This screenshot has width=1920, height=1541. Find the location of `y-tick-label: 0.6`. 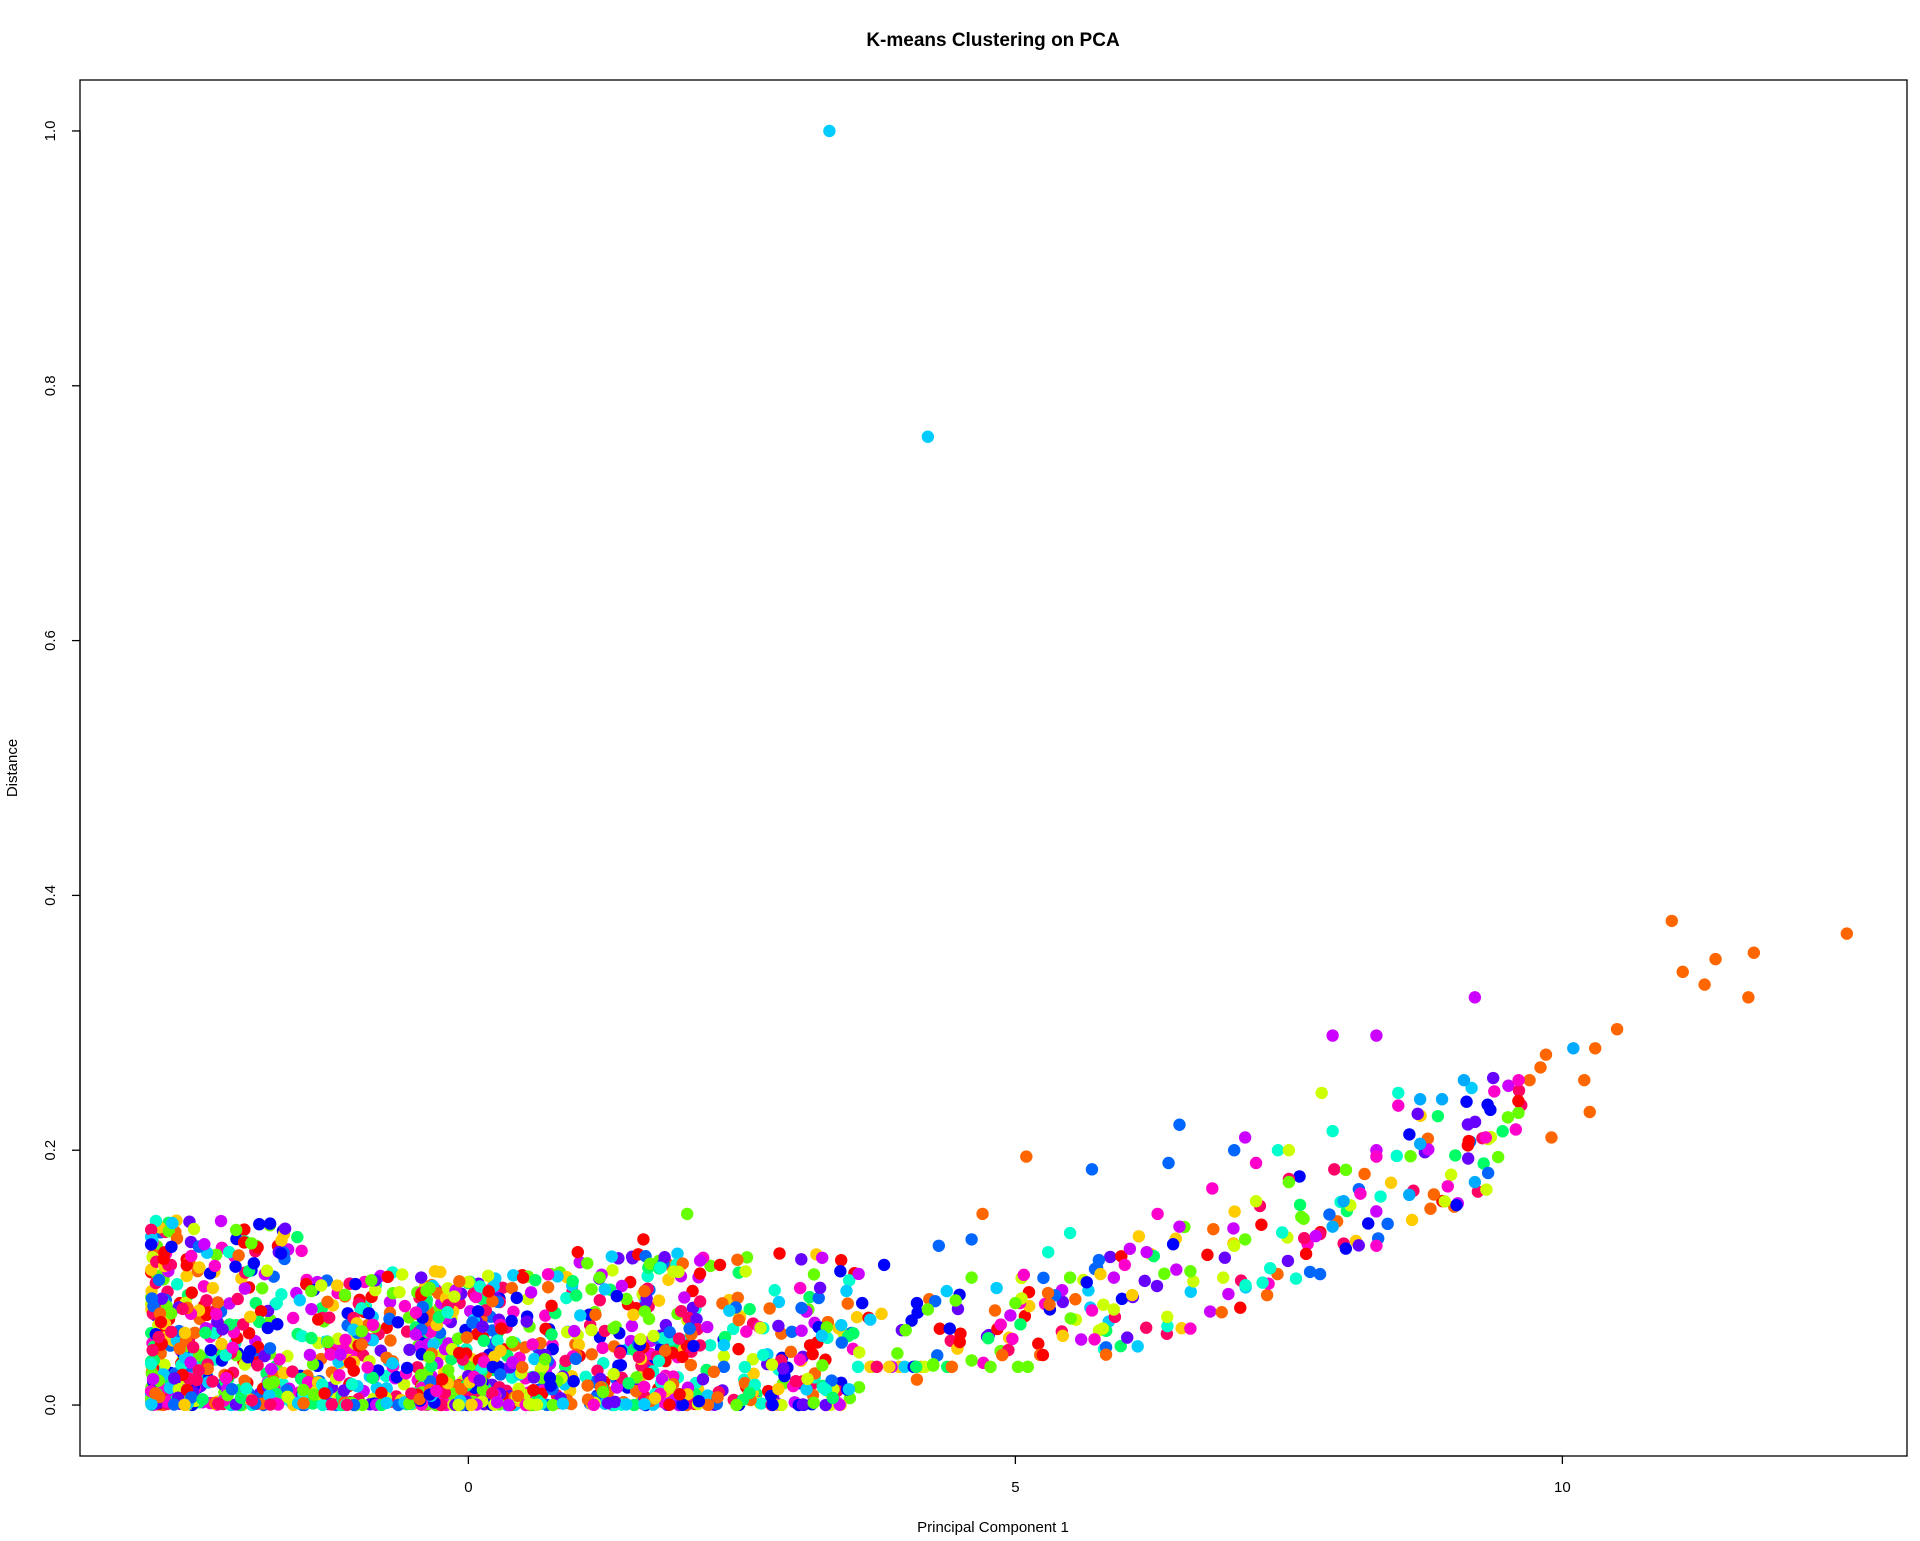

y-tick-label: 0.6 is located at coordinates (50, 640).